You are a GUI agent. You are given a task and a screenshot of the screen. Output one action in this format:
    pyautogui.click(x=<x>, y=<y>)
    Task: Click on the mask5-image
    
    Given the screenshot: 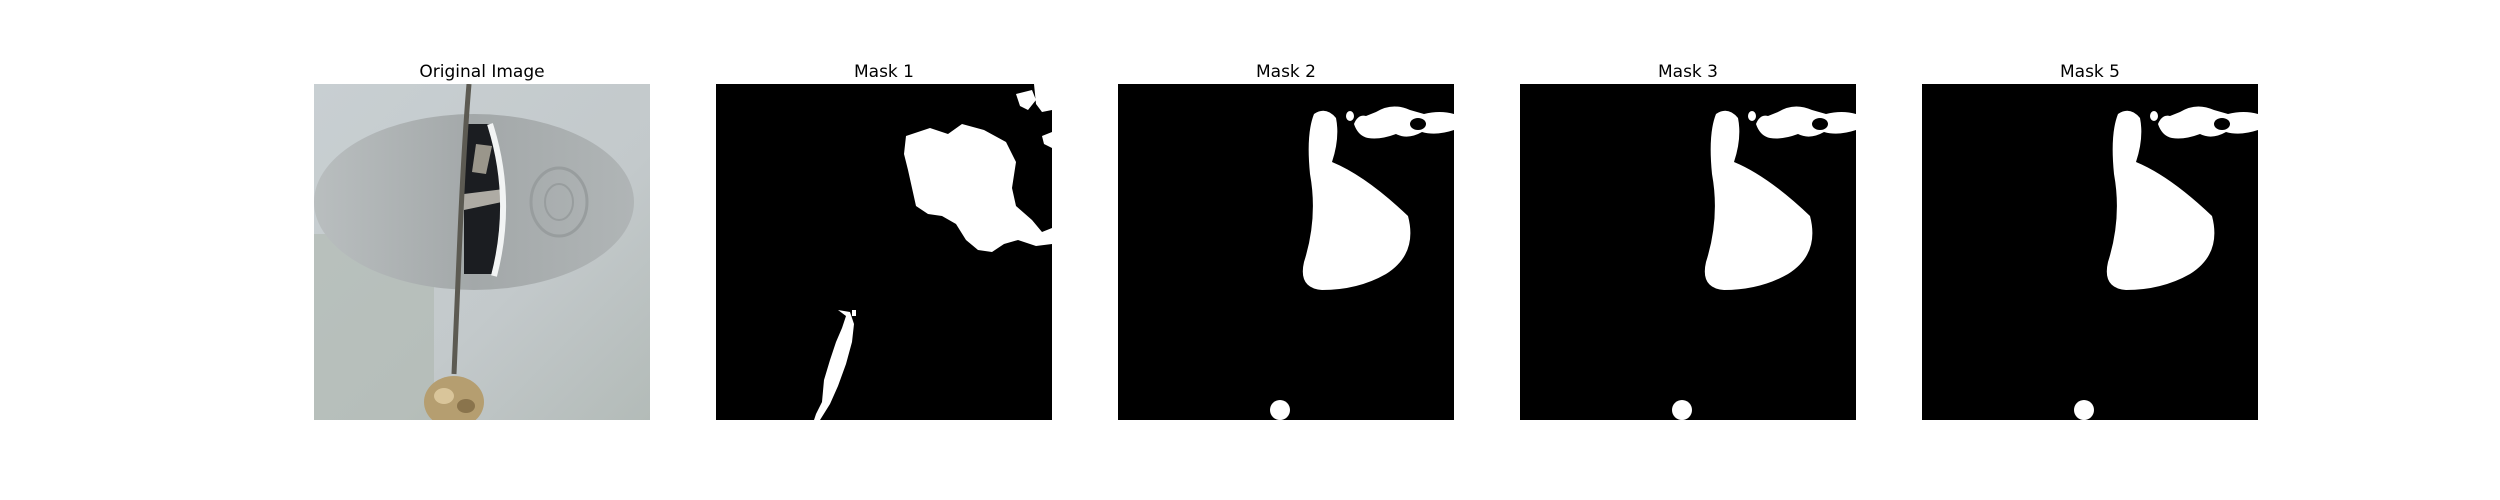 What is the action you would take?
    pyautogui.click(x=2090, y=252)
    